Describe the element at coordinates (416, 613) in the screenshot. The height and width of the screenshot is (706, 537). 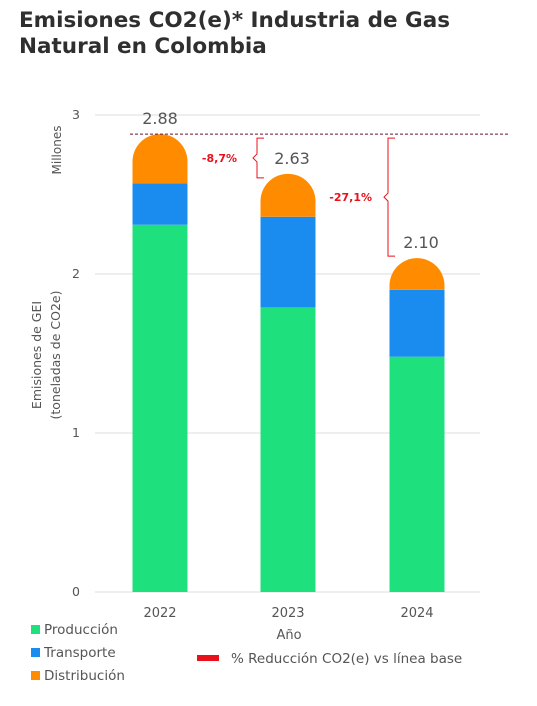
I see `x-tick-label: 2024` at that location.